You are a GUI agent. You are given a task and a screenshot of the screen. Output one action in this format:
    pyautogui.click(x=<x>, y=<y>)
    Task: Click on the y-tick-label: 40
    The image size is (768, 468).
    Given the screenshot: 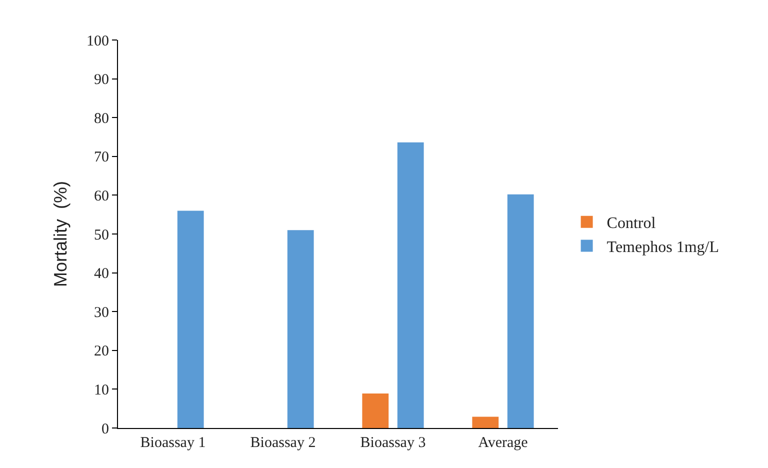 What is the action you would take?
    pyautogui.click(x=101, y=274)
    